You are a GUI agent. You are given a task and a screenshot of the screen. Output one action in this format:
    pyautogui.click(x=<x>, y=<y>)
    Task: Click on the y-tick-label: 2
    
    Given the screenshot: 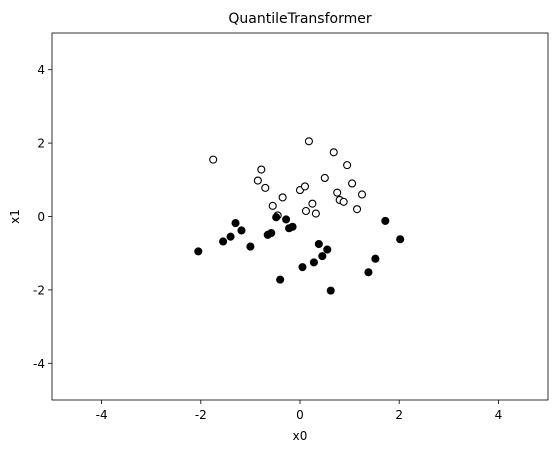 What is the action you would take?
    pyautogui.click(x=41, y=144)
    